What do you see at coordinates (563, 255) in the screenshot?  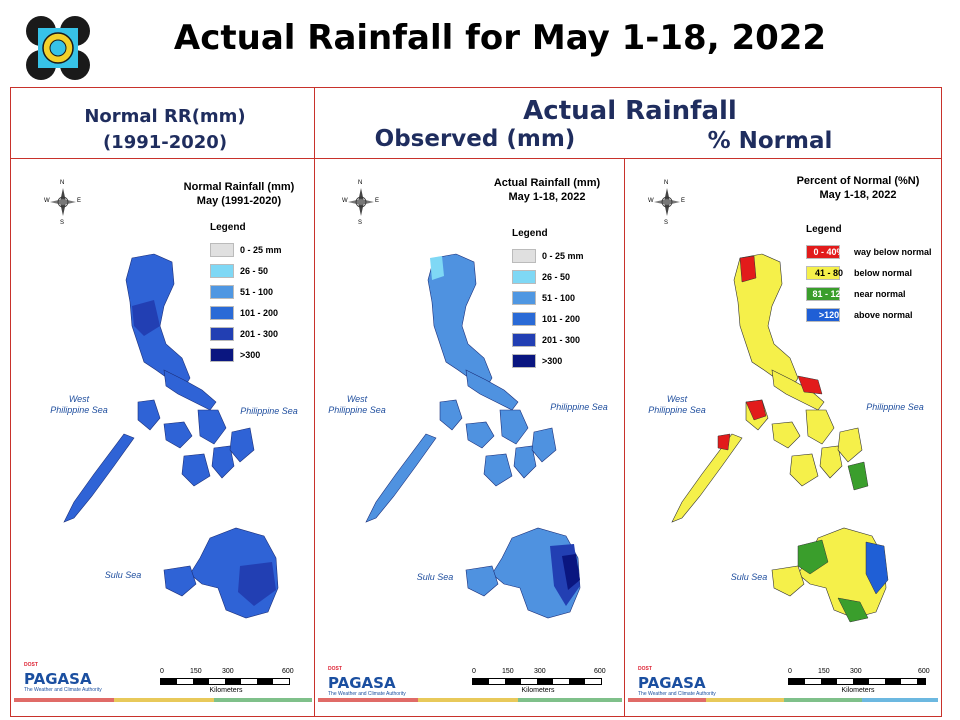 I see `legend-label: 0 - 25 mm` at bounding box center [563, 255].